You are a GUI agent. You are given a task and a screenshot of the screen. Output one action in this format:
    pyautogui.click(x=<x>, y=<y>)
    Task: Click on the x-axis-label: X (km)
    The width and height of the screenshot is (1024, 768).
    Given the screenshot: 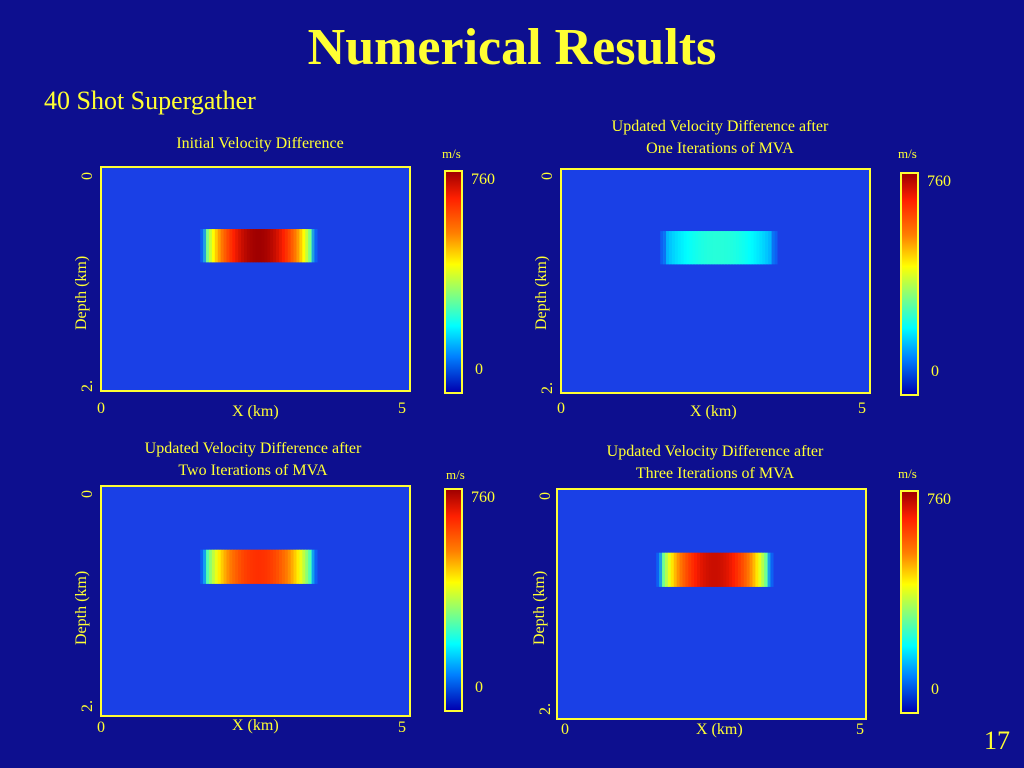 What is the action you would take?
    pyautogui.click(x=255, y=725)
    